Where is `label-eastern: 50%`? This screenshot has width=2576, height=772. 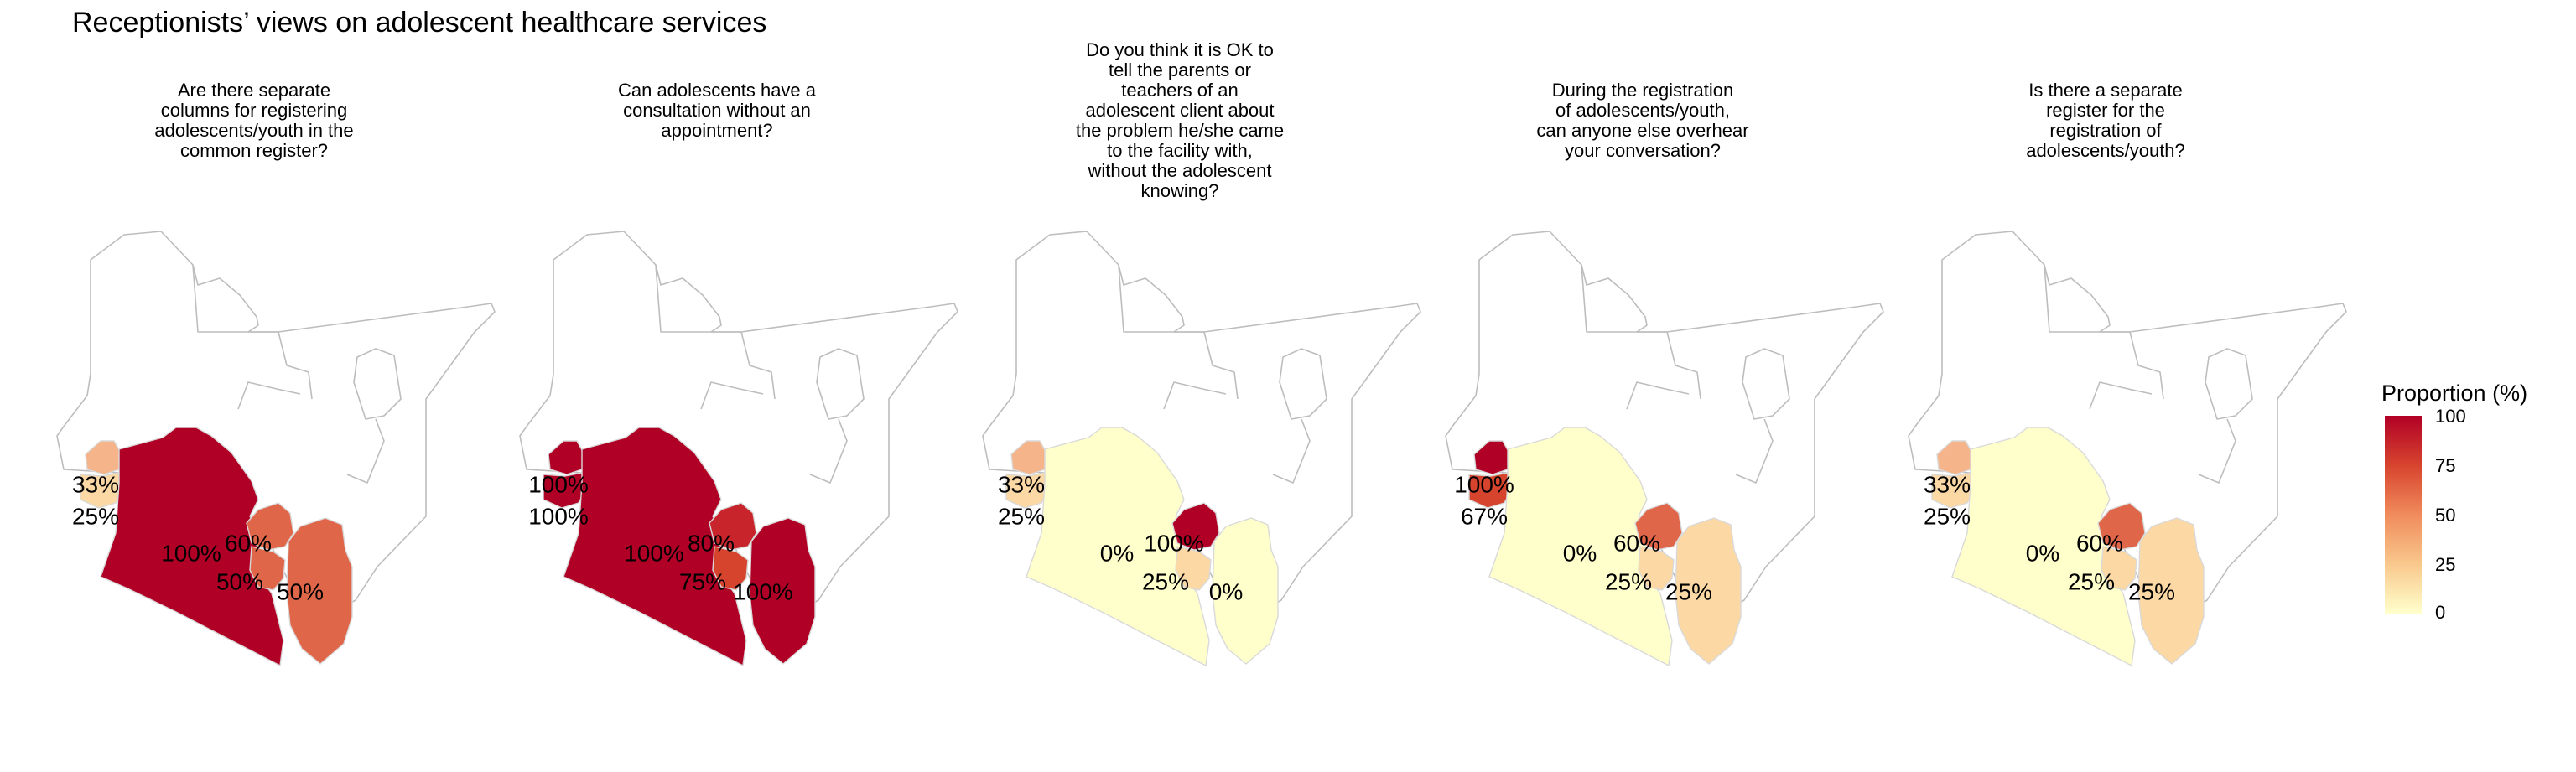
label-eastern: 50% is located at coordinates (300, 591).